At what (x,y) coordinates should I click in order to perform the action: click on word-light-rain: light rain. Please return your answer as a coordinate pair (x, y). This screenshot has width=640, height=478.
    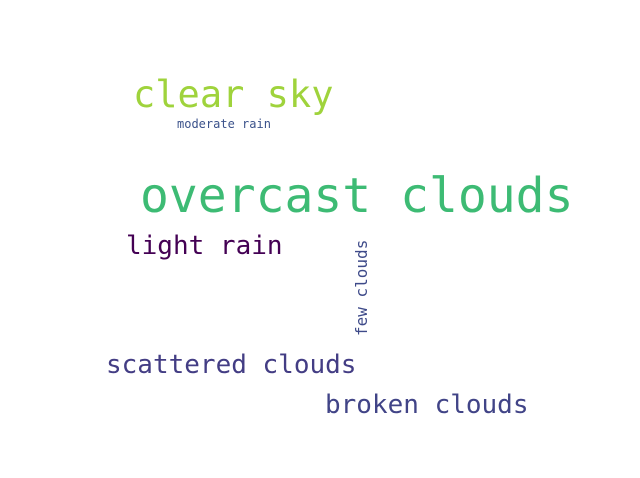
    Looking at the image, I should click on (204, 246).